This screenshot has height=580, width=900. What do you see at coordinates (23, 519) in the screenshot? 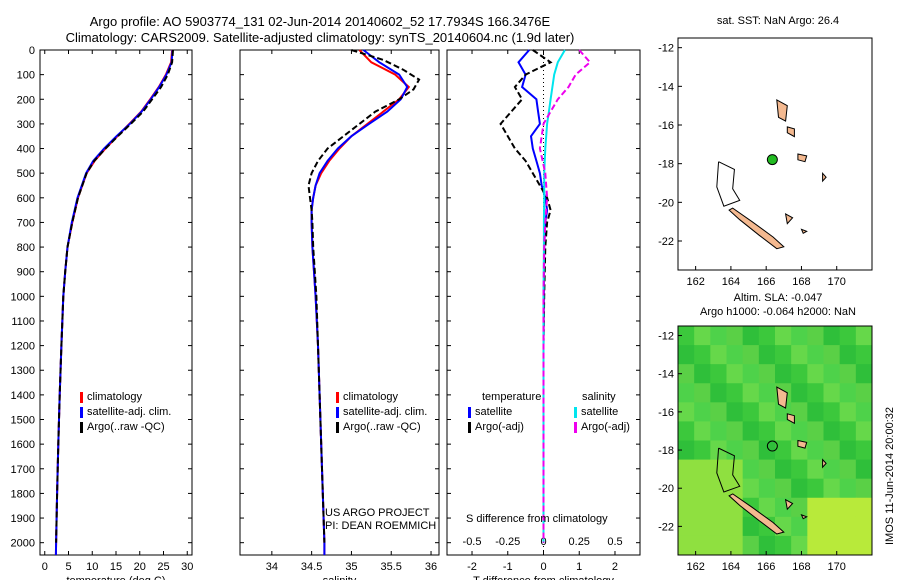
I see `y-tick-label: 1900` at bounding box center [23, 519].